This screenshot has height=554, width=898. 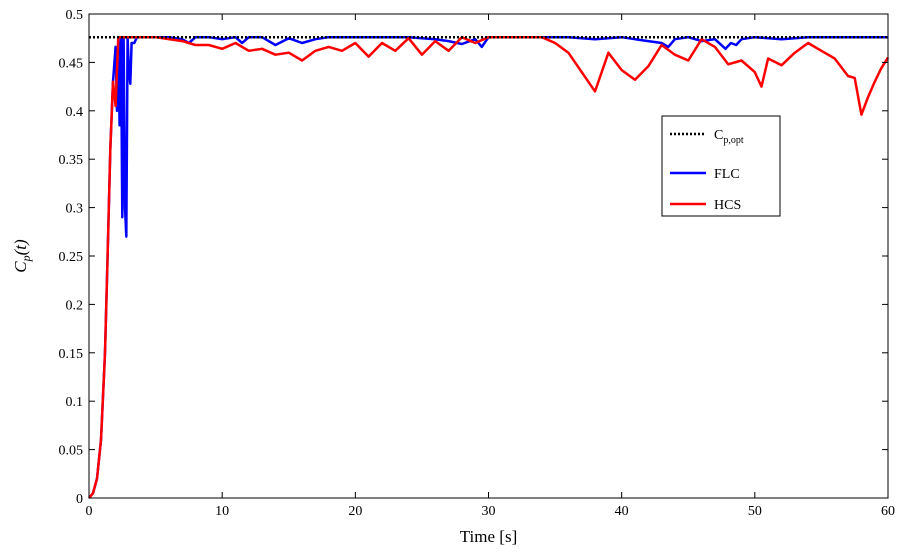 What do you see at coordinates (79, 499) in the screenshot?
I see `y-tick-label: 0` at bounding box center [79, 499].